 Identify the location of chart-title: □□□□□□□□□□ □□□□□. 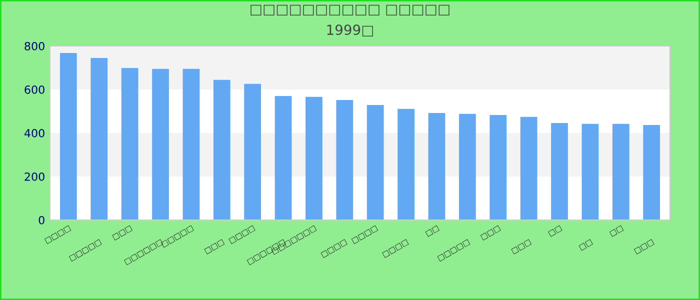
(350, 10).